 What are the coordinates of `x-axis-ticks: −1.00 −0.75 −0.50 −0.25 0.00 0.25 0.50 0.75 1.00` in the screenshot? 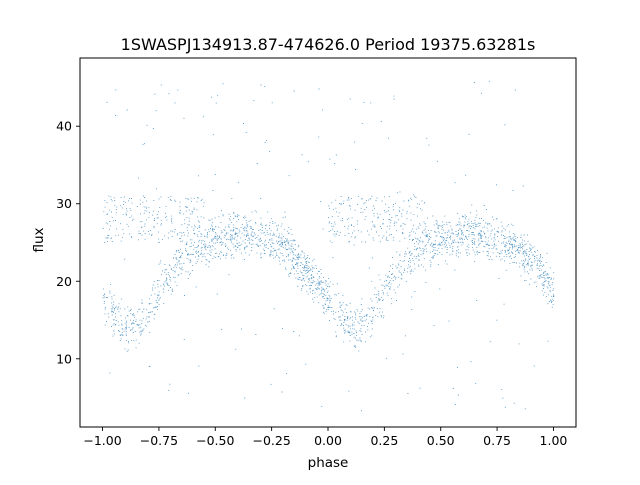 It's located at (325, 437).